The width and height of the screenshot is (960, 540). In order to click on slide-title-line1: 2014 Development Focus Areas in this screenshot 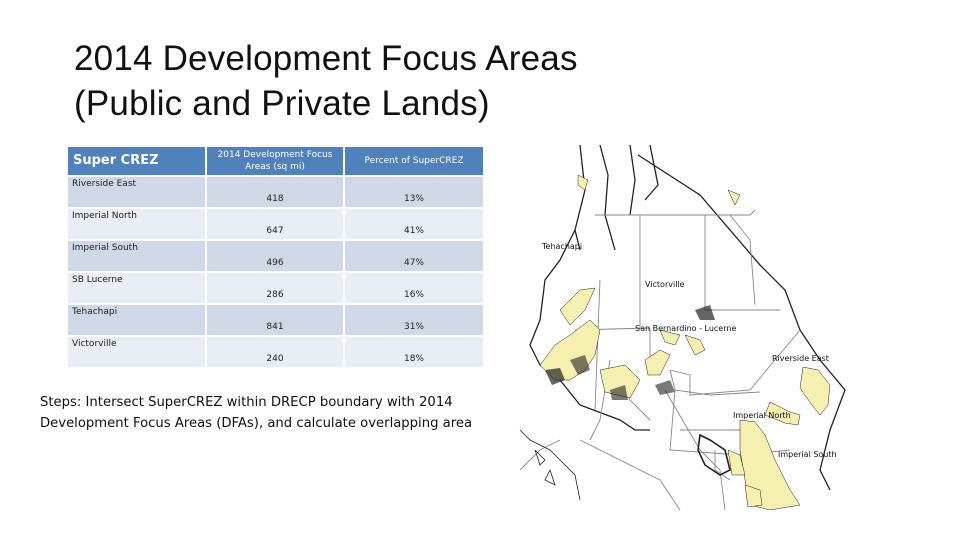, I will do `click(326, 58)`.